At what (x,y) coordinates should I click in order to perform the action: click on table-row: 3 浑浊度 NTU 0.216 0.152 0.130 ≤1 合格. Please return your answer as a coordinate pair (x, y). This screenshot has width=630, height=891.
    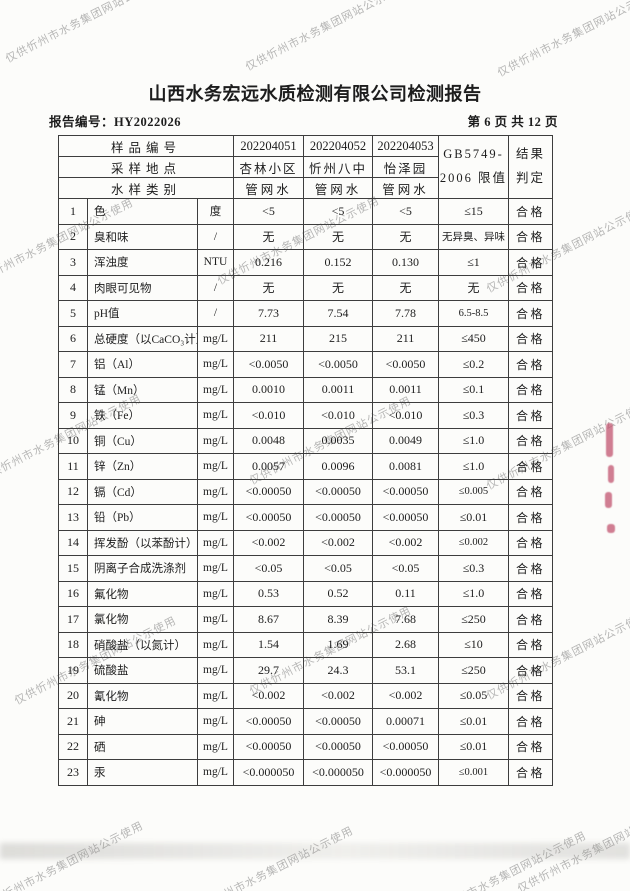
    Looking at the image, I should click on (305, 262).